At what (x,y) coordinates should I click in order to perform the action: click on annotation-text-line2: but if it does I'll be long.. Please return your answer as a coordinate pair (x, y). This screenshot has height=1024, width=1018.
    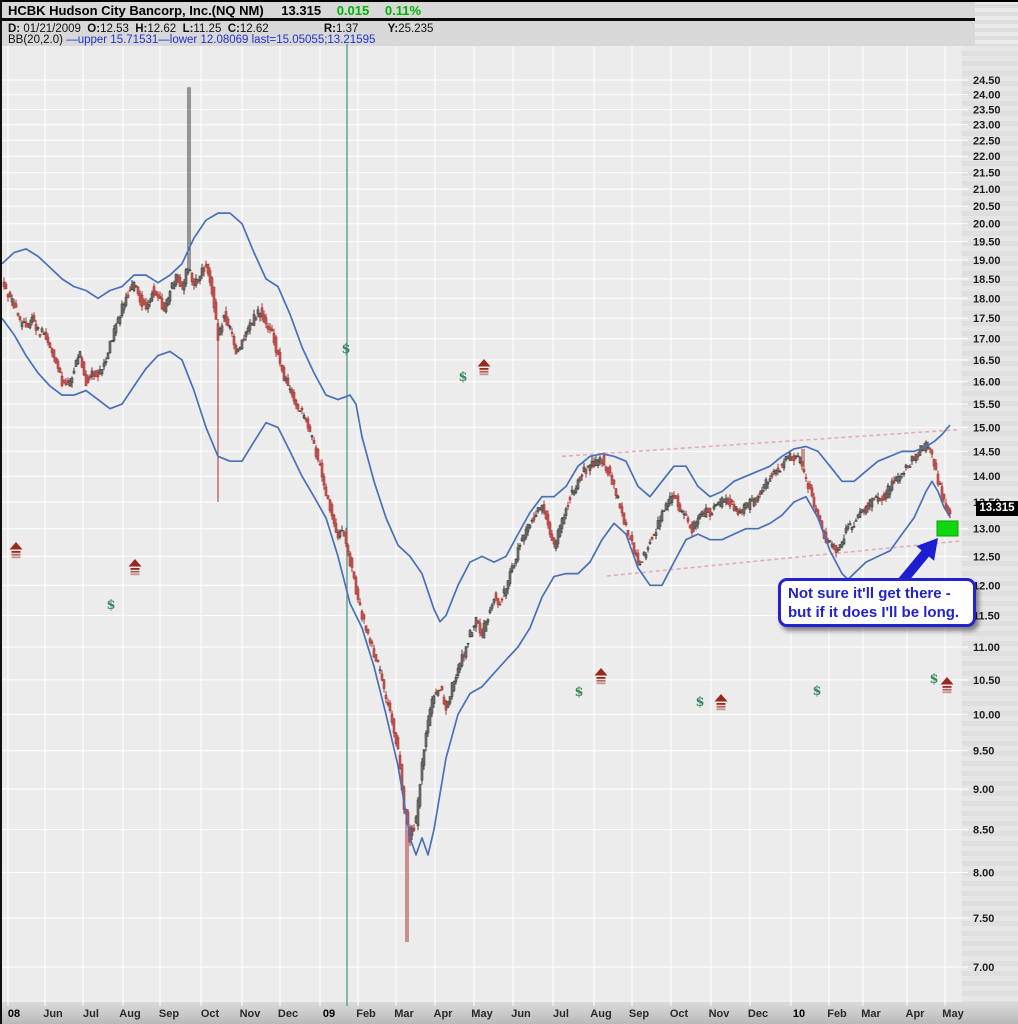
    Looking at the image, I should click on (874, 612).